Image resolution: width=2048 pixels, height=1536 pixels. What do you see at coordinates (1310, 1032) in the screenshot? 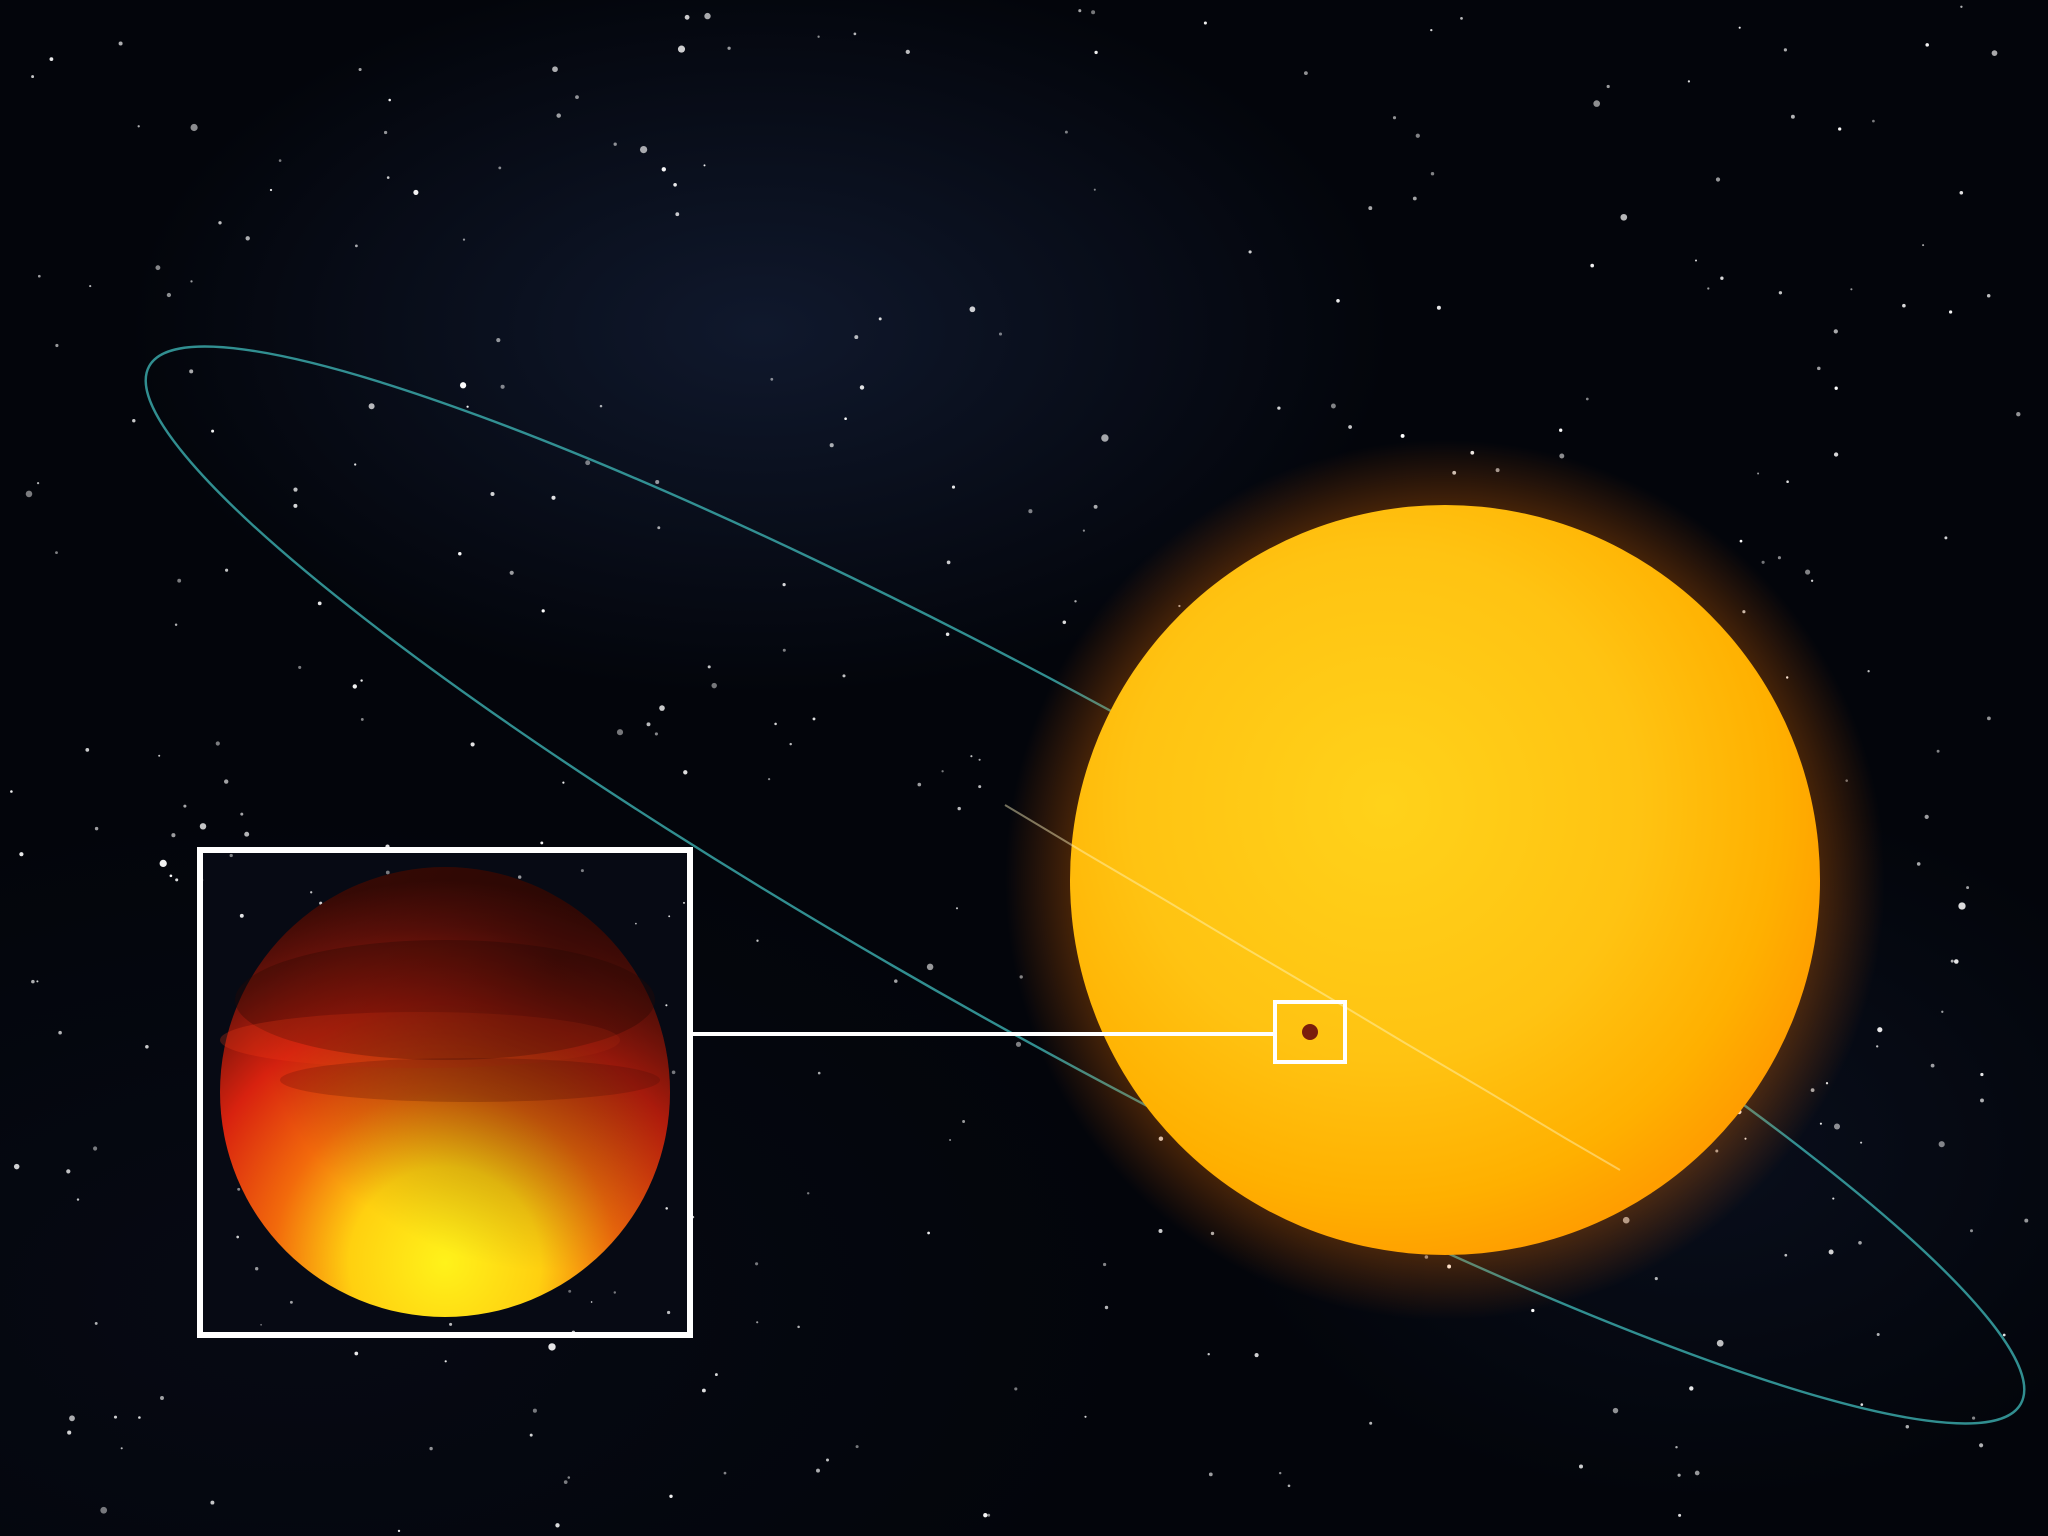
I see `transit-planet-dot` at bounding box center [1310, 1032].